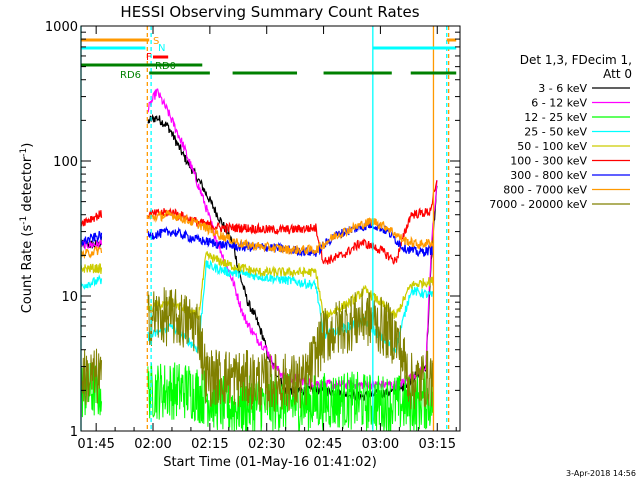 This screenshot has height=480, width=640. I want to click on y-tick-label-1000: 1000, so click(61, 27).